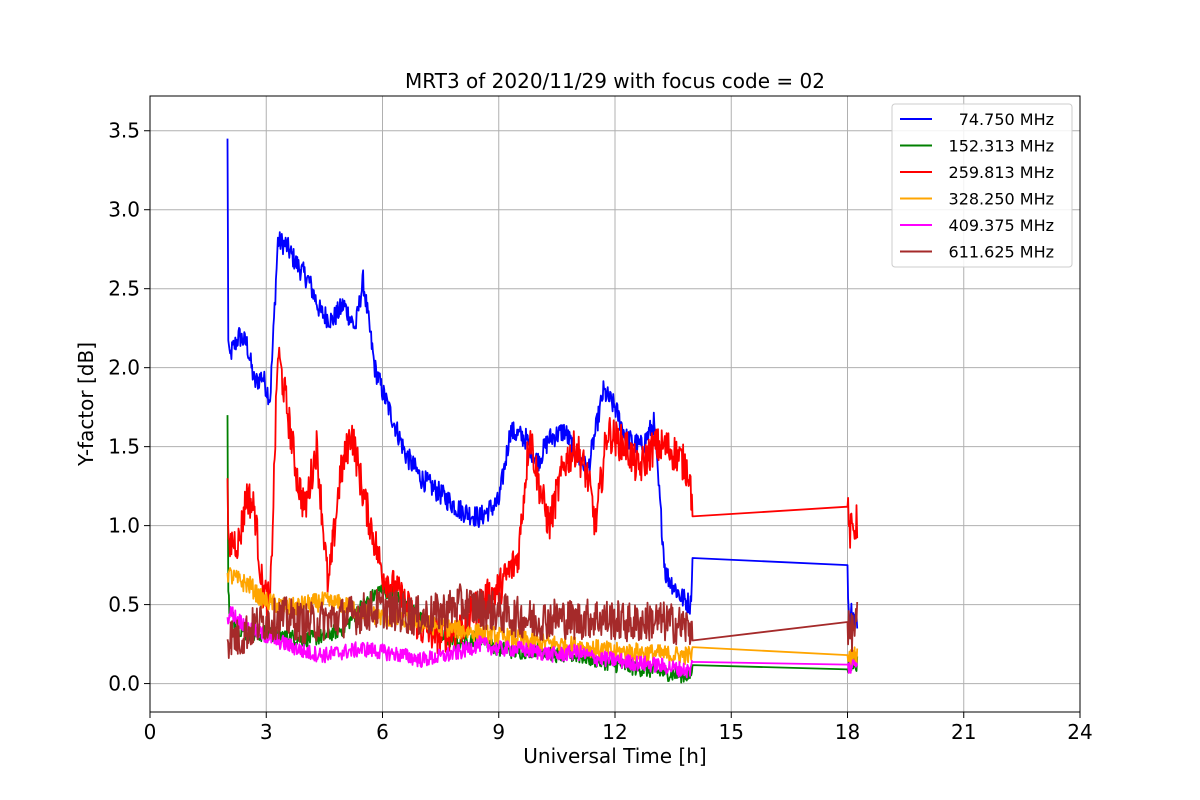 This screenshot has height=800, width=1200. What do you see at coordinates (86, 404) in the screenshot?
I see `y-axis-label: Y-factor [dB]` at bounding box center [86, 404].